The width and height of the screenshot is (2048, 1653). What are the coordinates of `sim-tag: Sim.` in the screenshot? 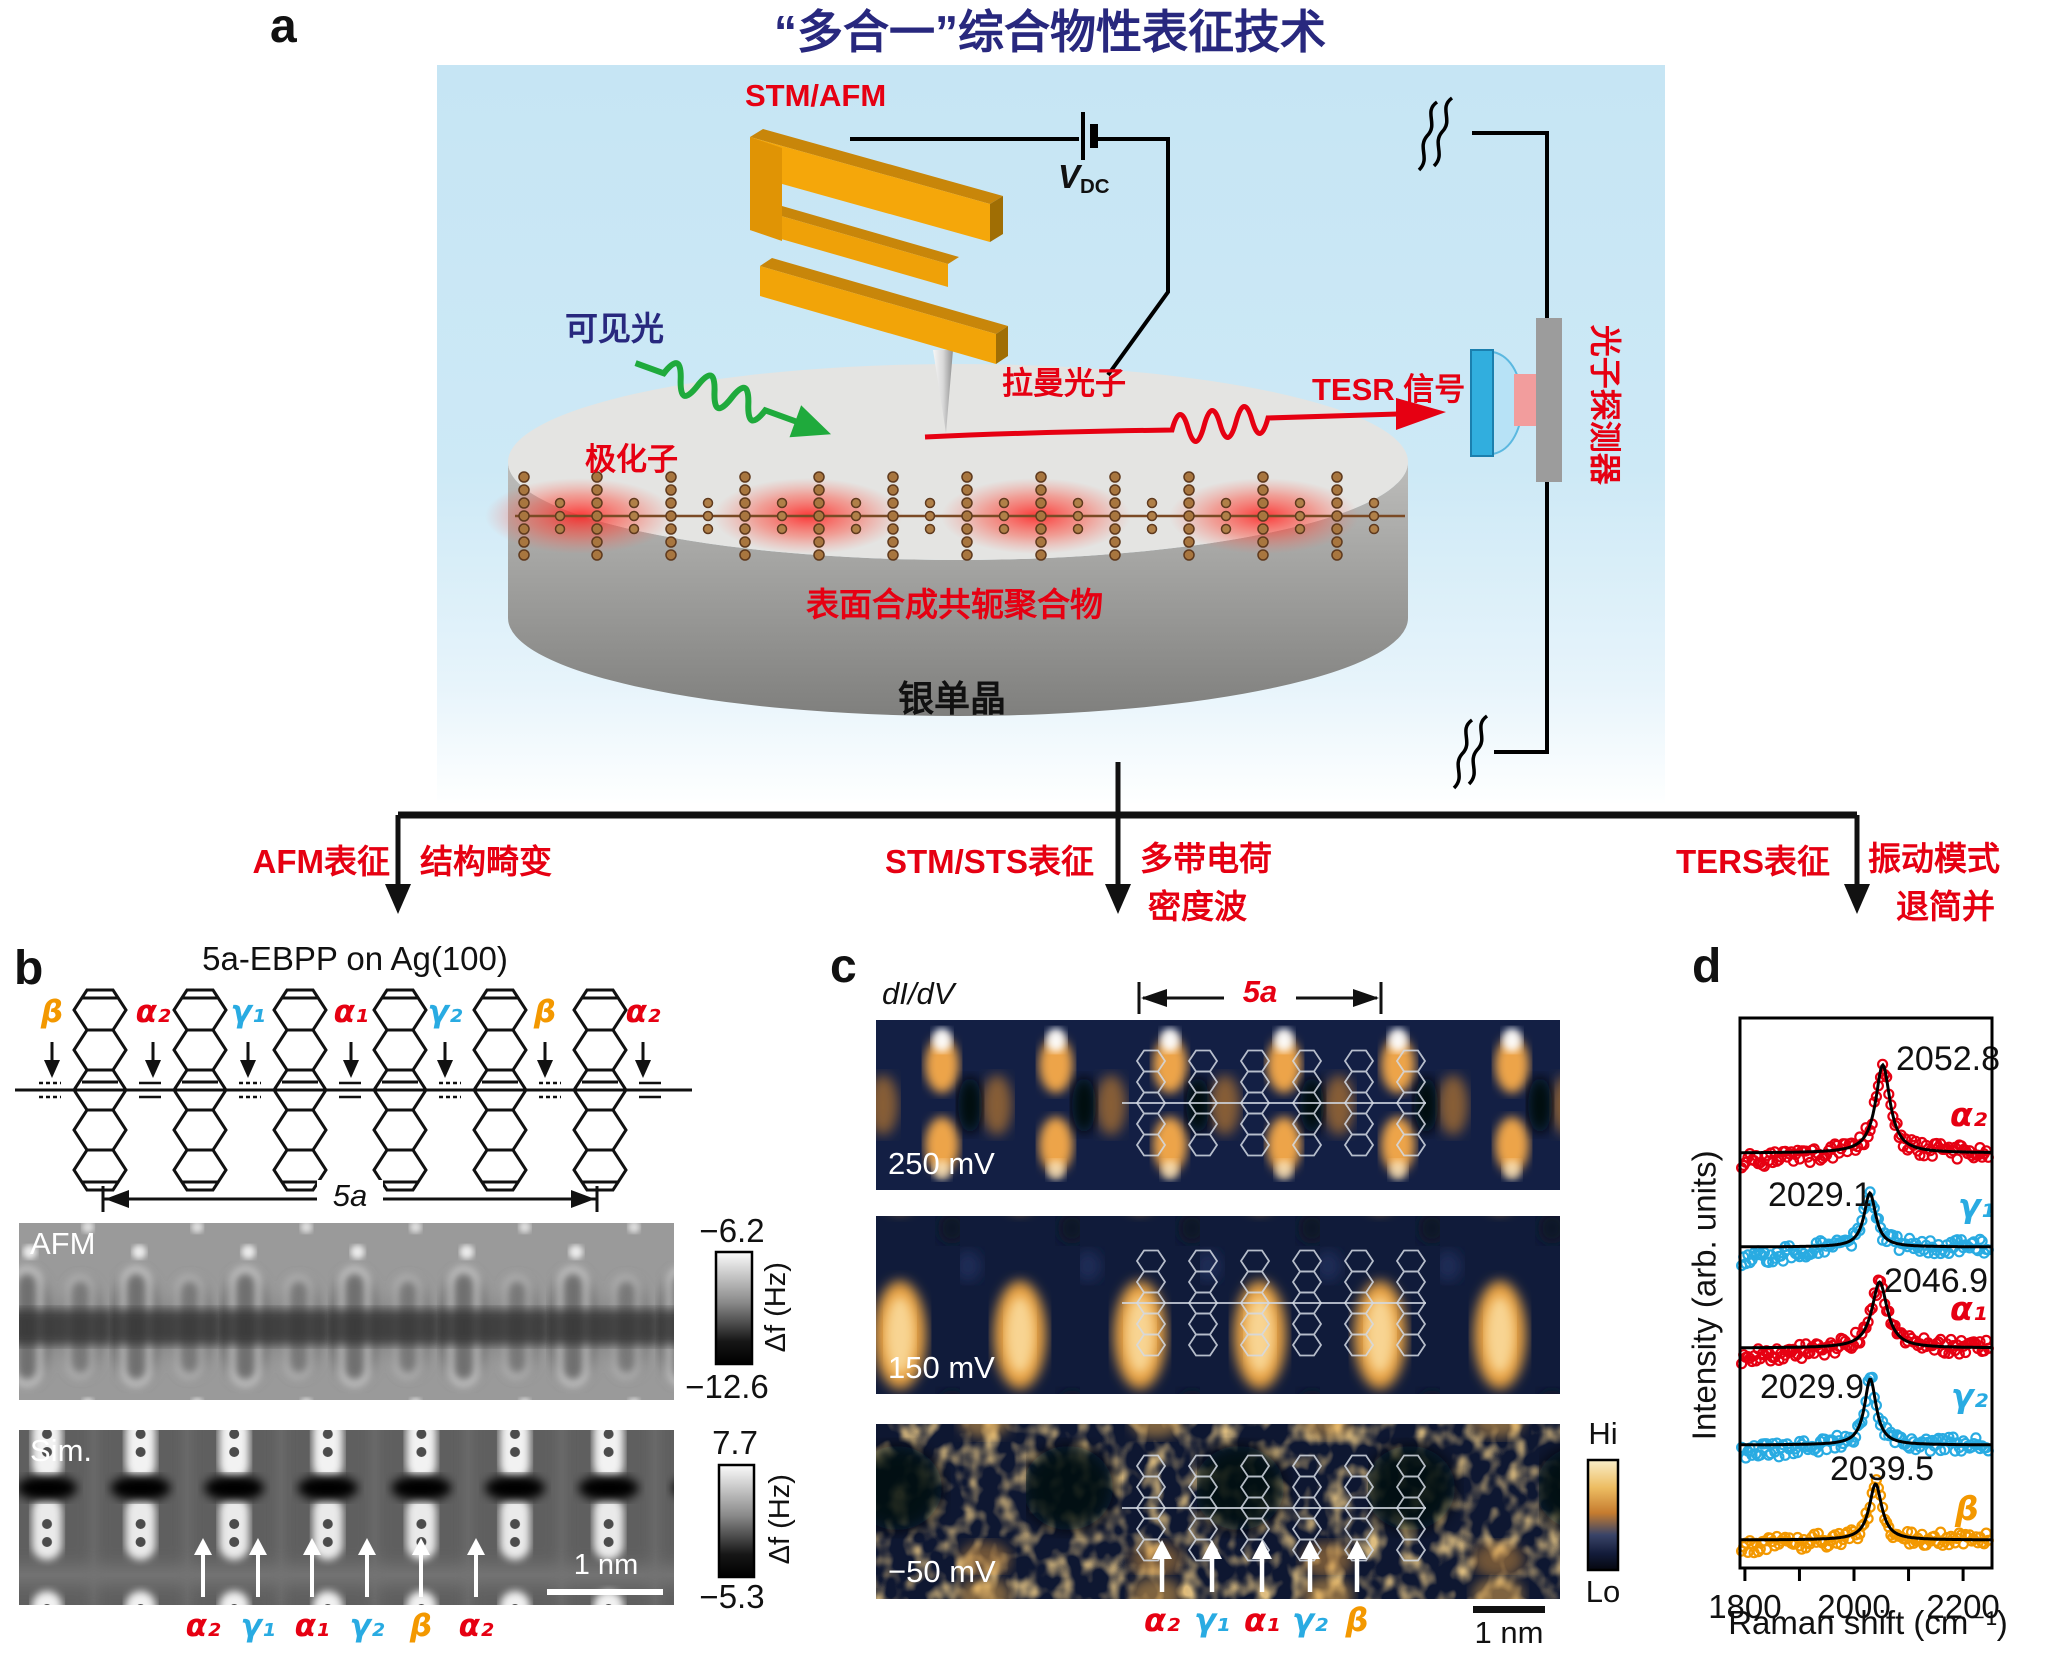 It's located at (61, 1450).